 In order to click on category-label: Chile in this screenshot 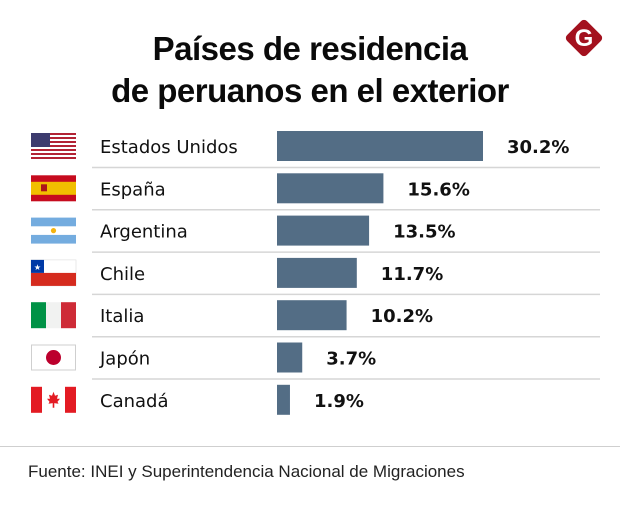, I will do `click(122, 274)`.